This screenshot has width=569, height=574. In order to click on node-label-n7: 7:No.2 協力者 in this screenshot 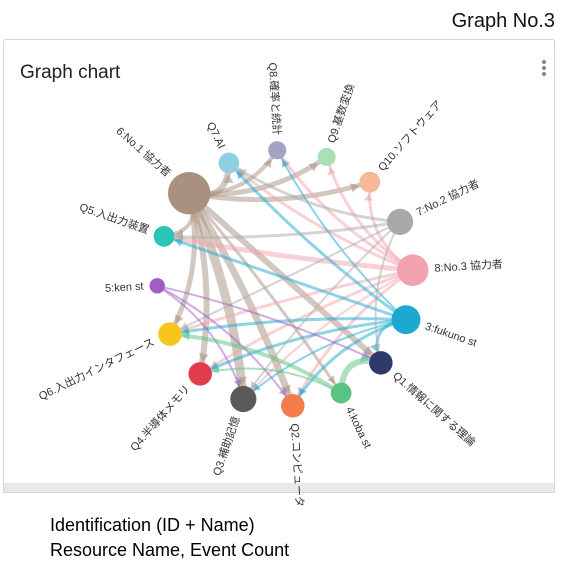, I will do `click(447, 198)`.